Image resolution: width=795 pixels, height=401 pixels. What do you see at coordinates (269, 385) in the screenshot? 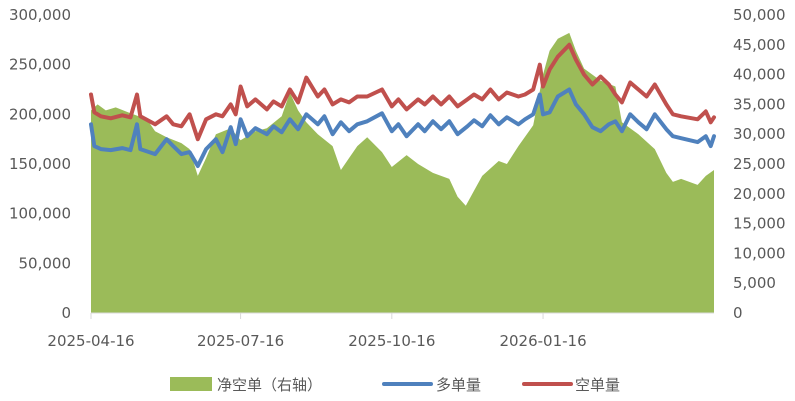
I see `legend-label: 净空单（右轴）` at bounding box center [269, 385].